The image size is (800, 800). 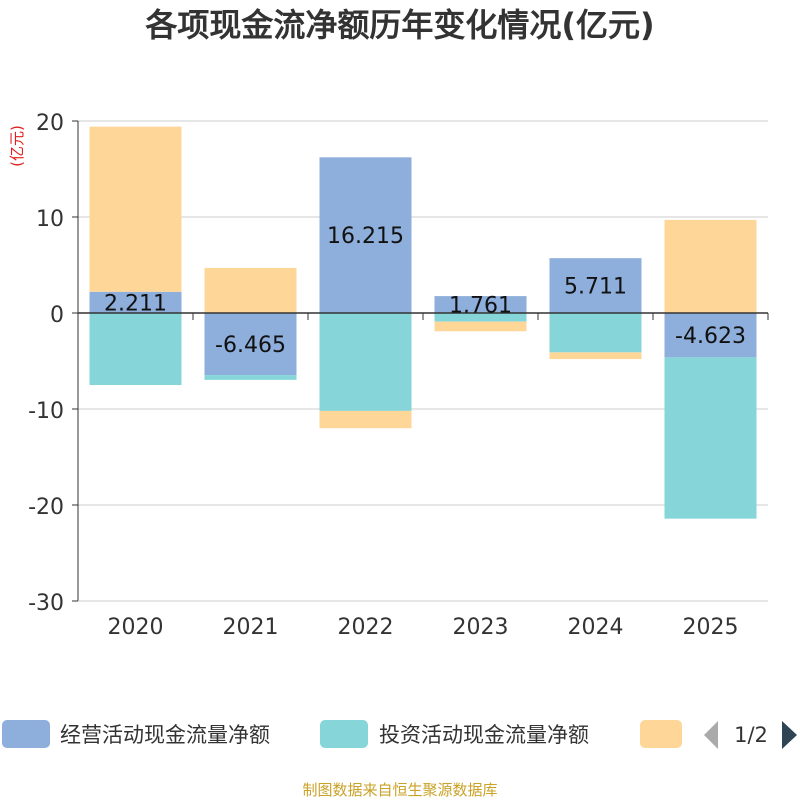 I want to click on legend-prev-page-icon, so click(x=711, y=735).